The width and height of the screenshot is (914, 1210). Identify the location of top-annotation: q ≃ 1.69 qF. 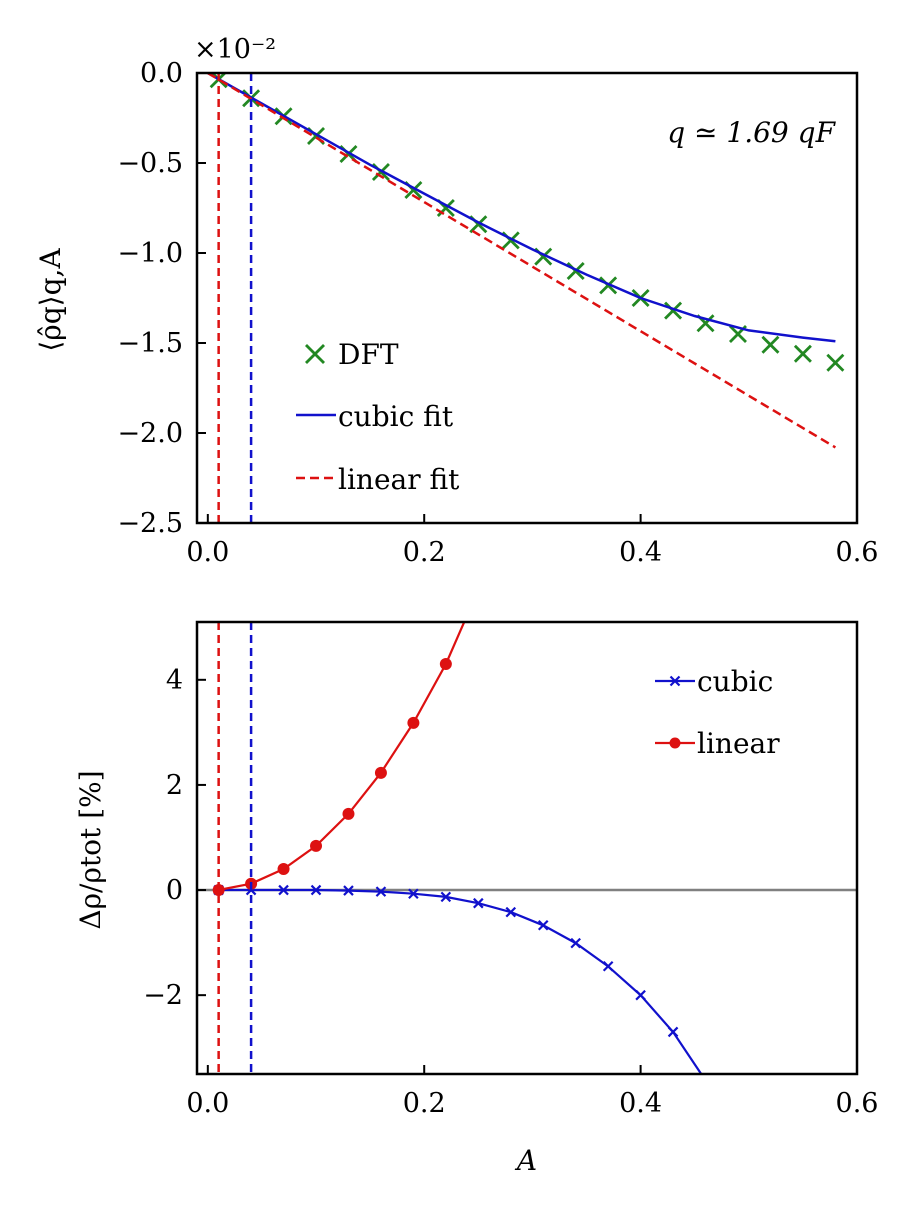
(751, 132).